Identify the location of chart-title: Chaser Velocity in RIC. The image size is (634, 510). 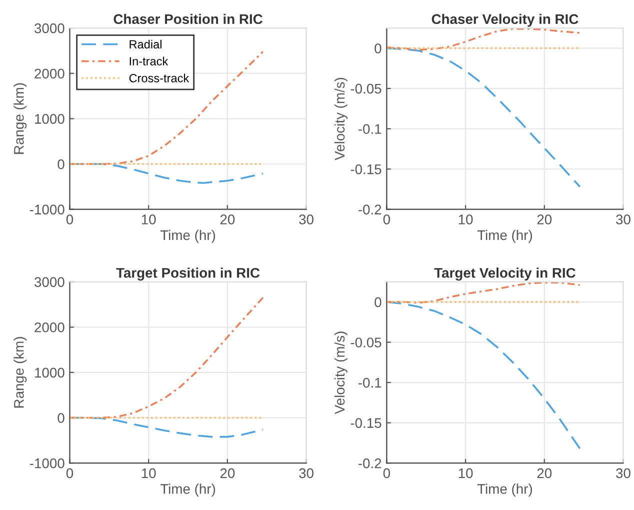
(505, 20).